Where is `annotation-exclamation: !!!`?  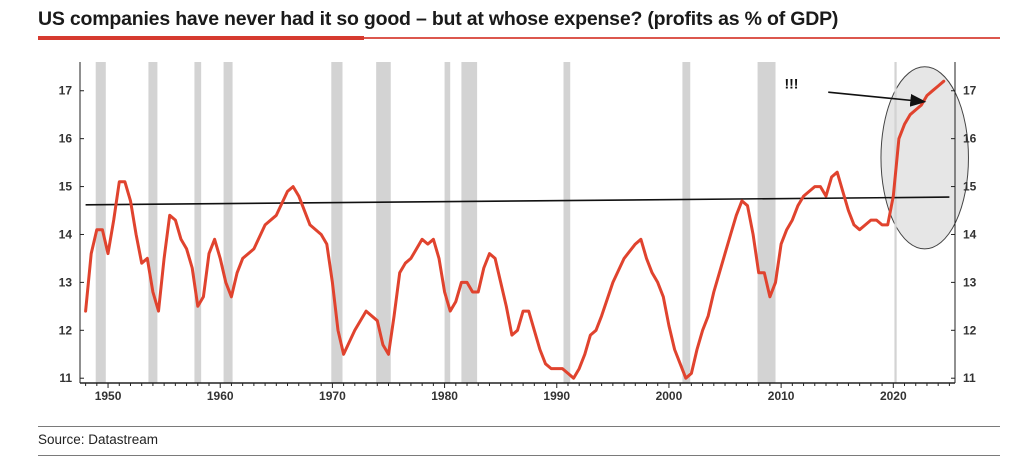 annotation-exclamation: !!! is located at coordinates (791, 83).